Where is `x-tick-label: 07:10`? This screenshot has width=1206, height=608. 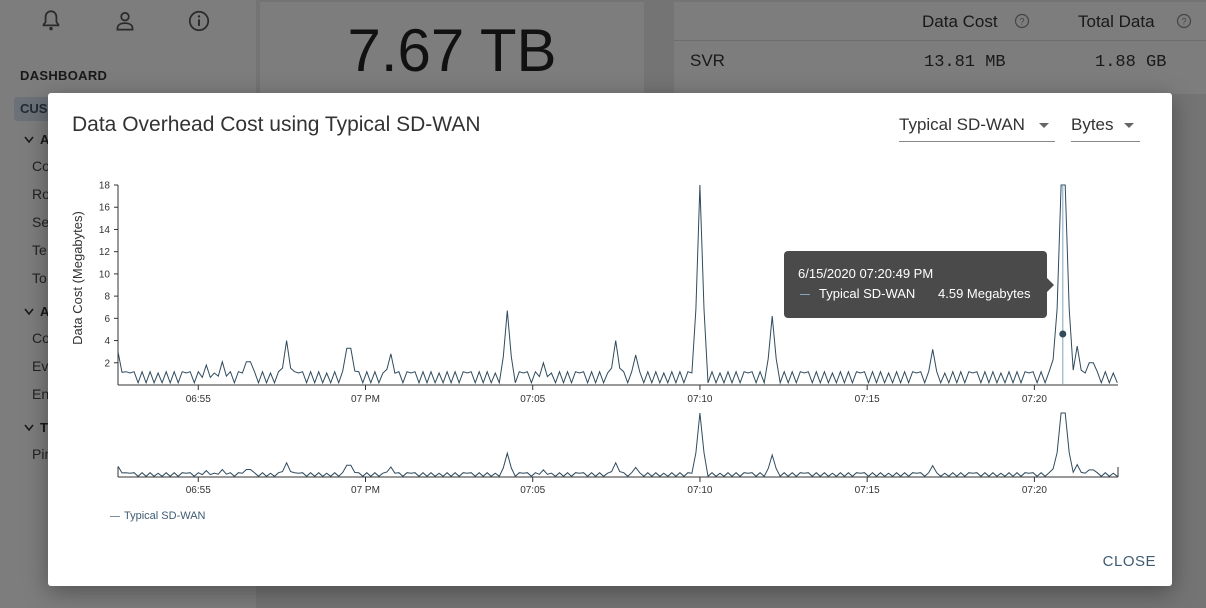
x-tick-label: 07:10 is located at coordinates (699, 399).